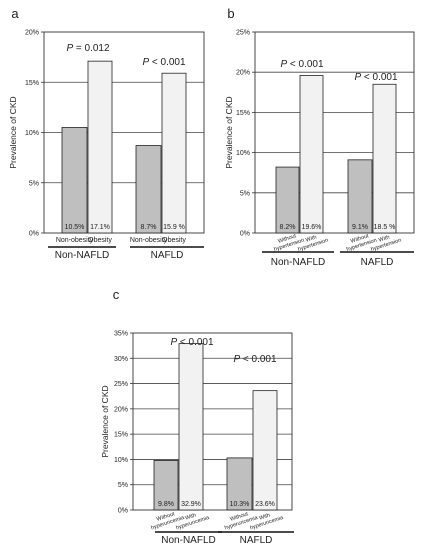 The image size is (423, 550). Describe the element at coordinates (312, 227) in the screenshot. I see `value-label: 19.6%` at that location.